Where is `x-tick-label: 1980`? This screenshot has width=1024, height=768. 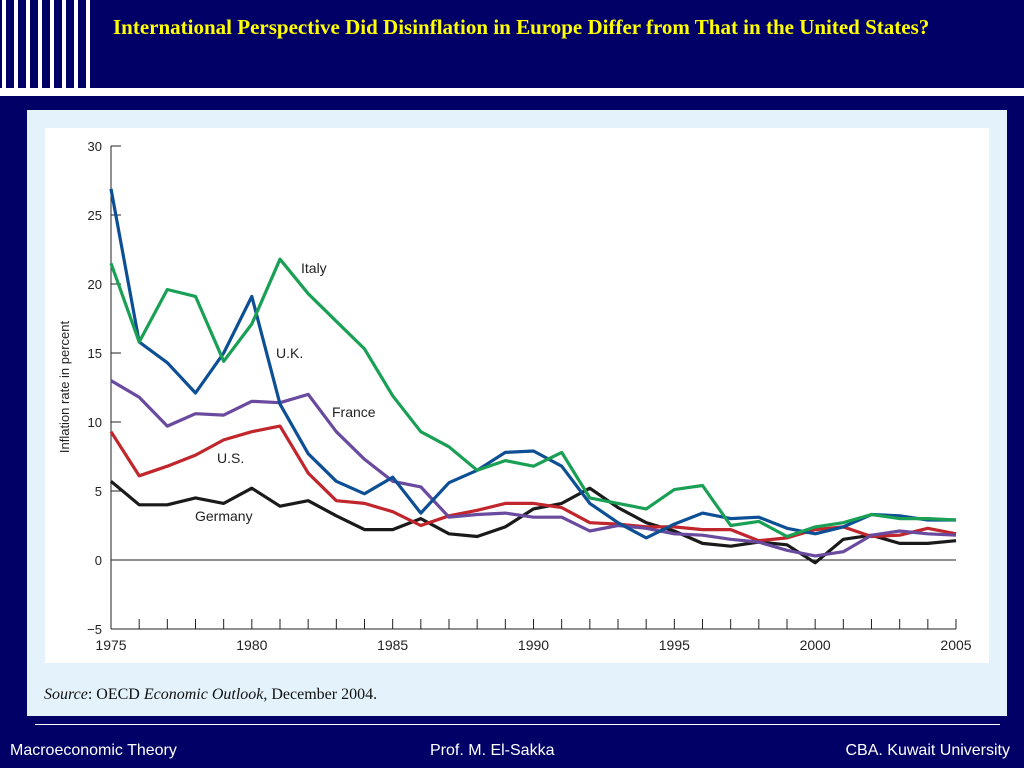
x-tick-label: 1980 is located at coordinates (251, 645).